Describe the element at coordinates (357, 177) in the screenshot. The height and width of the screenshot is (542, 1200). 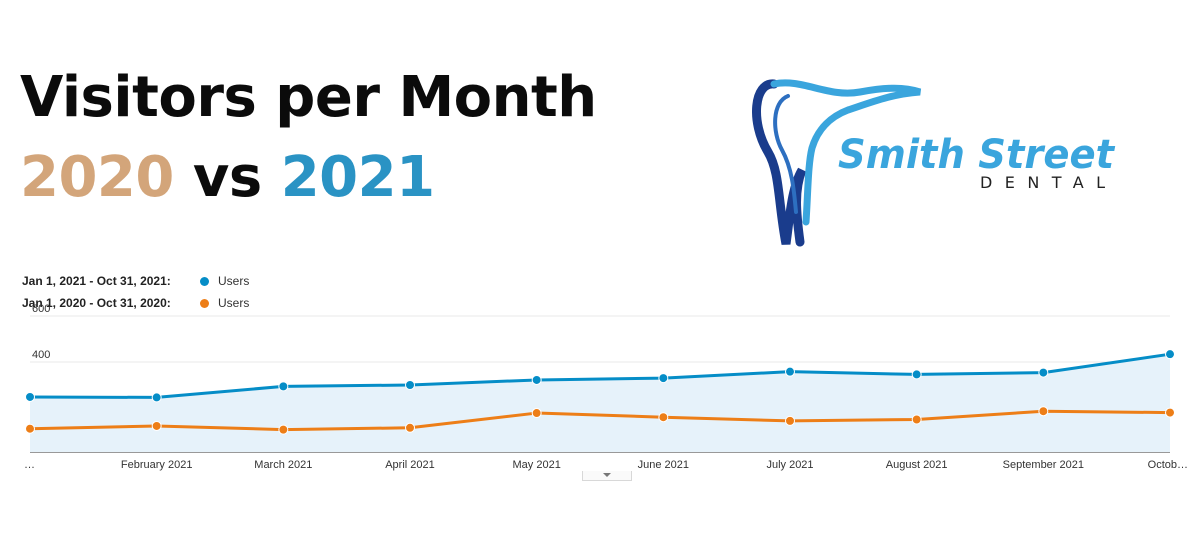
I see `year-2021-label: 2021` at that location.